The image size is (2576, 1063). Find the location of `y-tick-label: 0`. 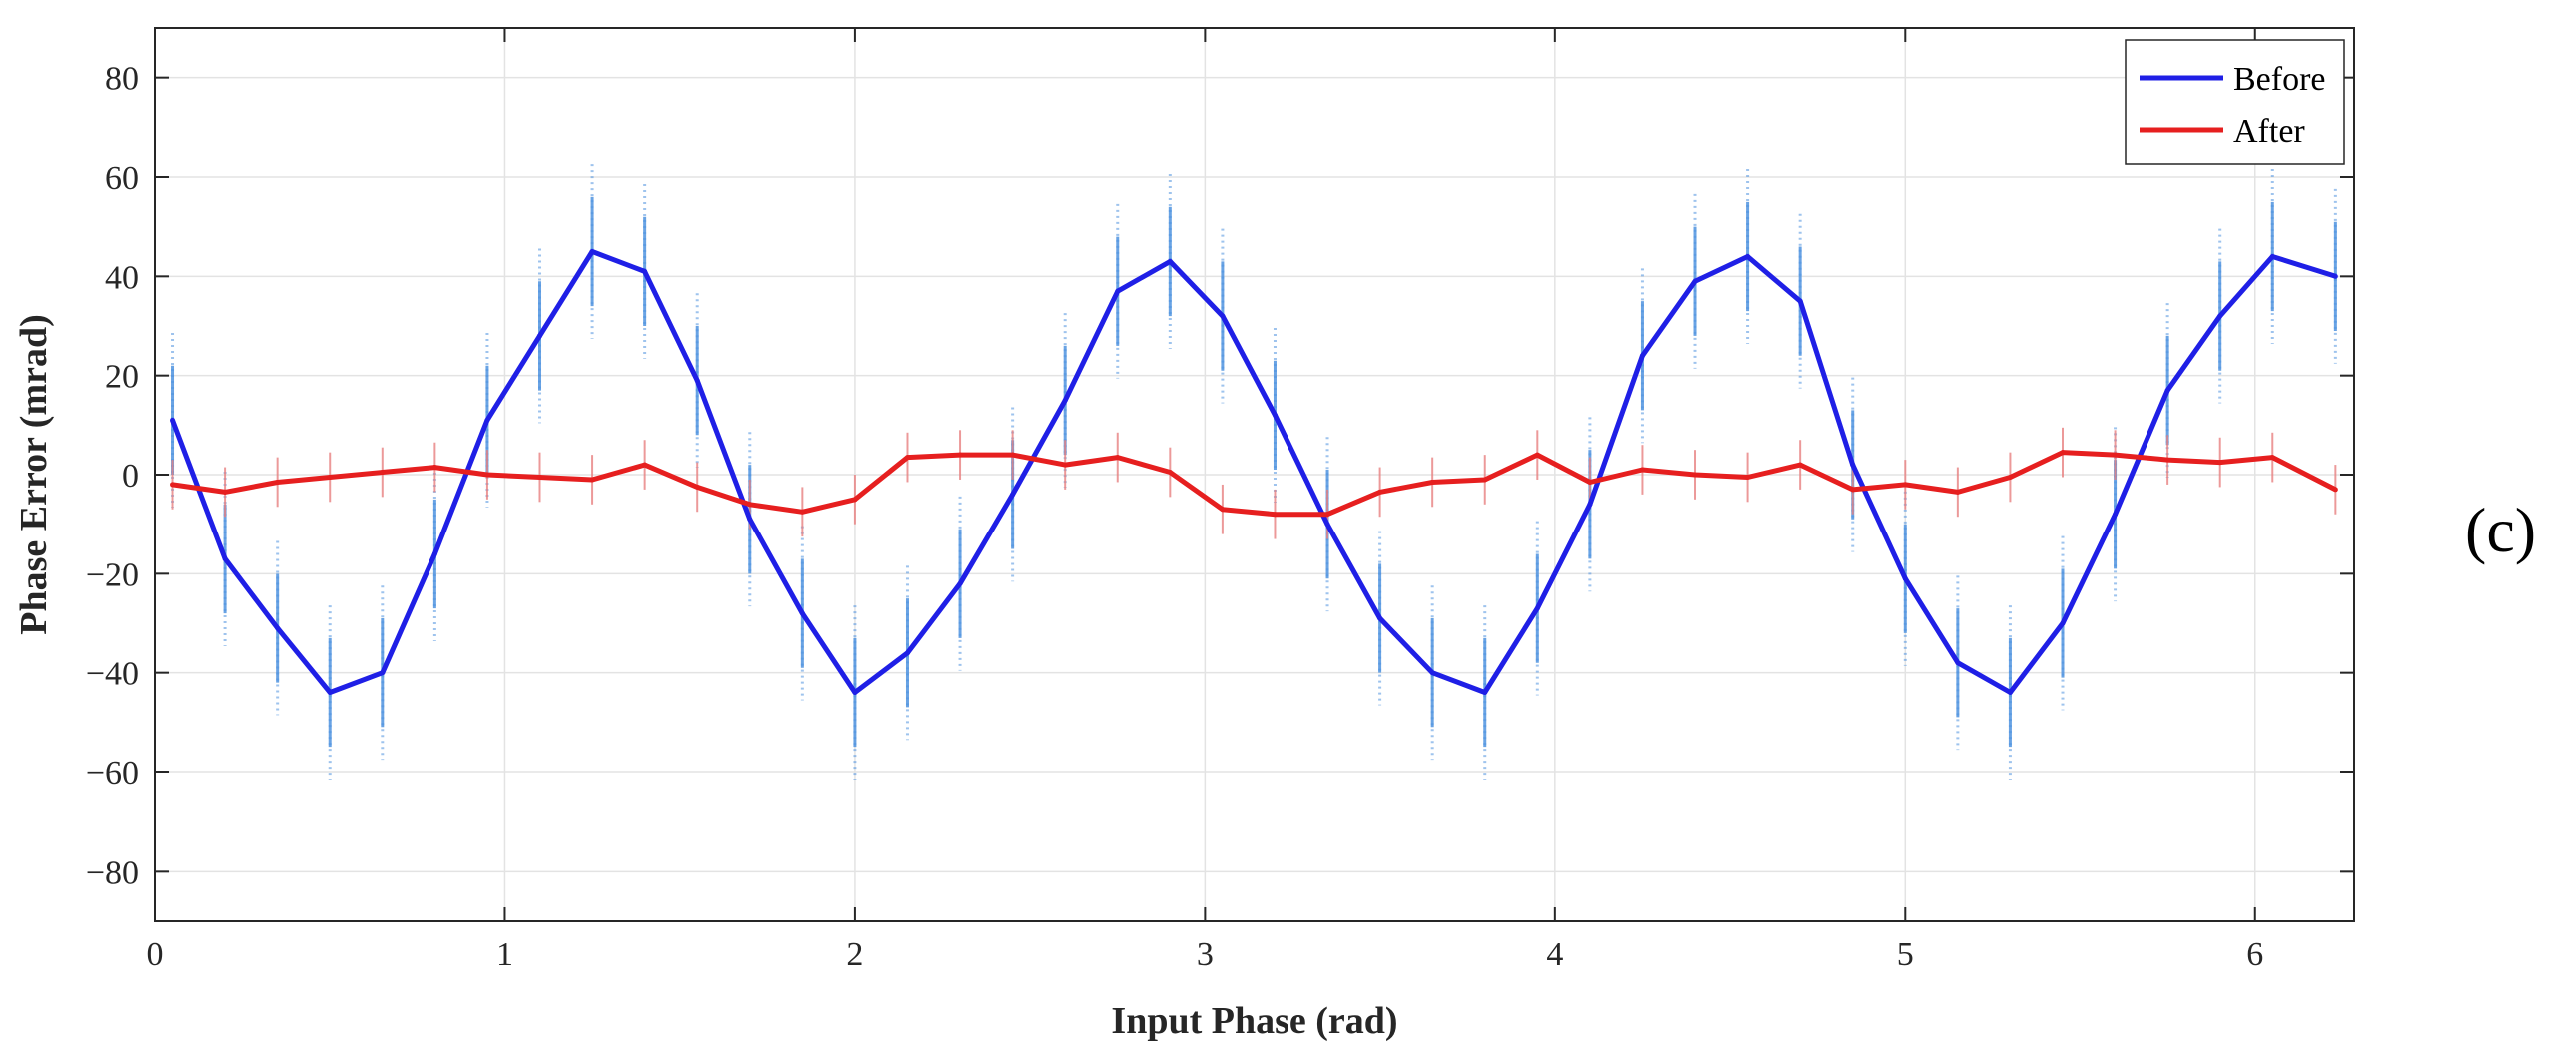

y-tick-label: 0 is located at coordinates (131, 476).